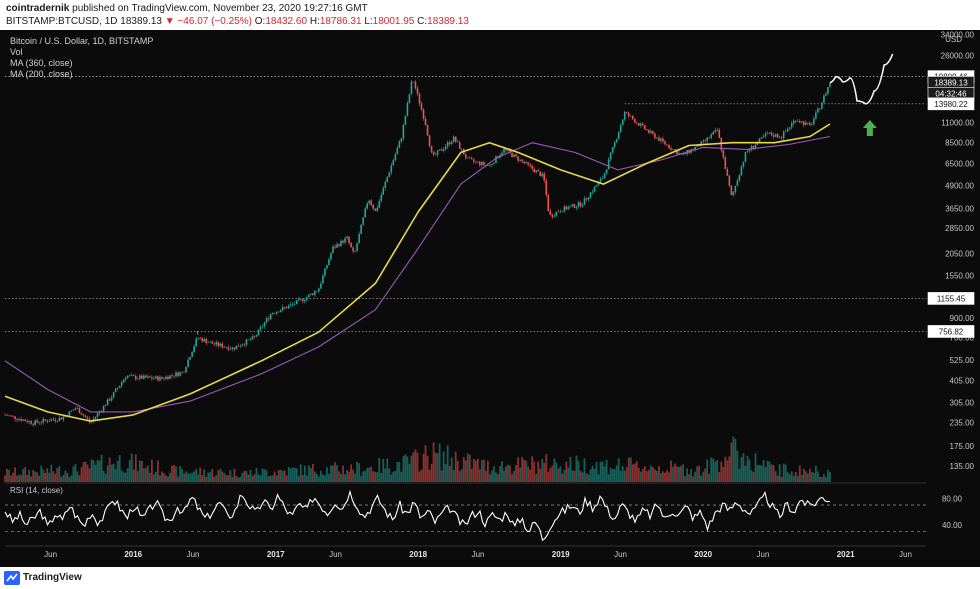  Describe the element at coordinates (951, 298) in the screenshot. I see `price-label-box` at that location.